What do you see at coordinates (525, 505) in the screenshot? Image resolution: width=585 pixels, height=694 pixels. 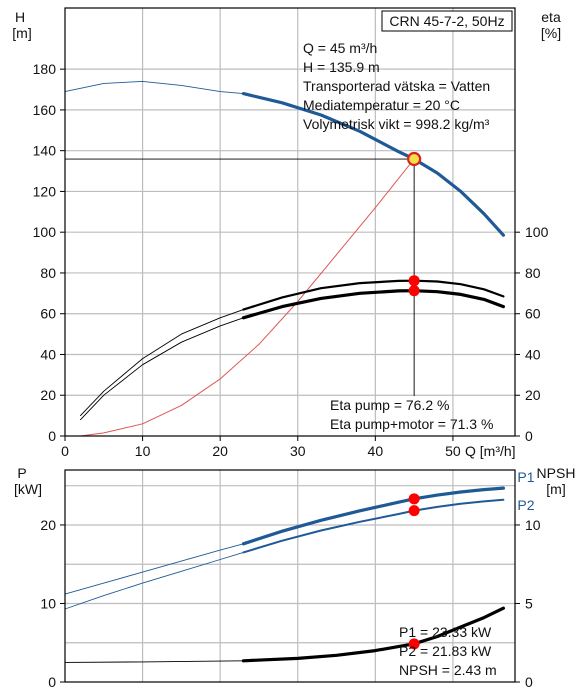 I see `p2-series-label: P2` at bounding box center [525, 505].